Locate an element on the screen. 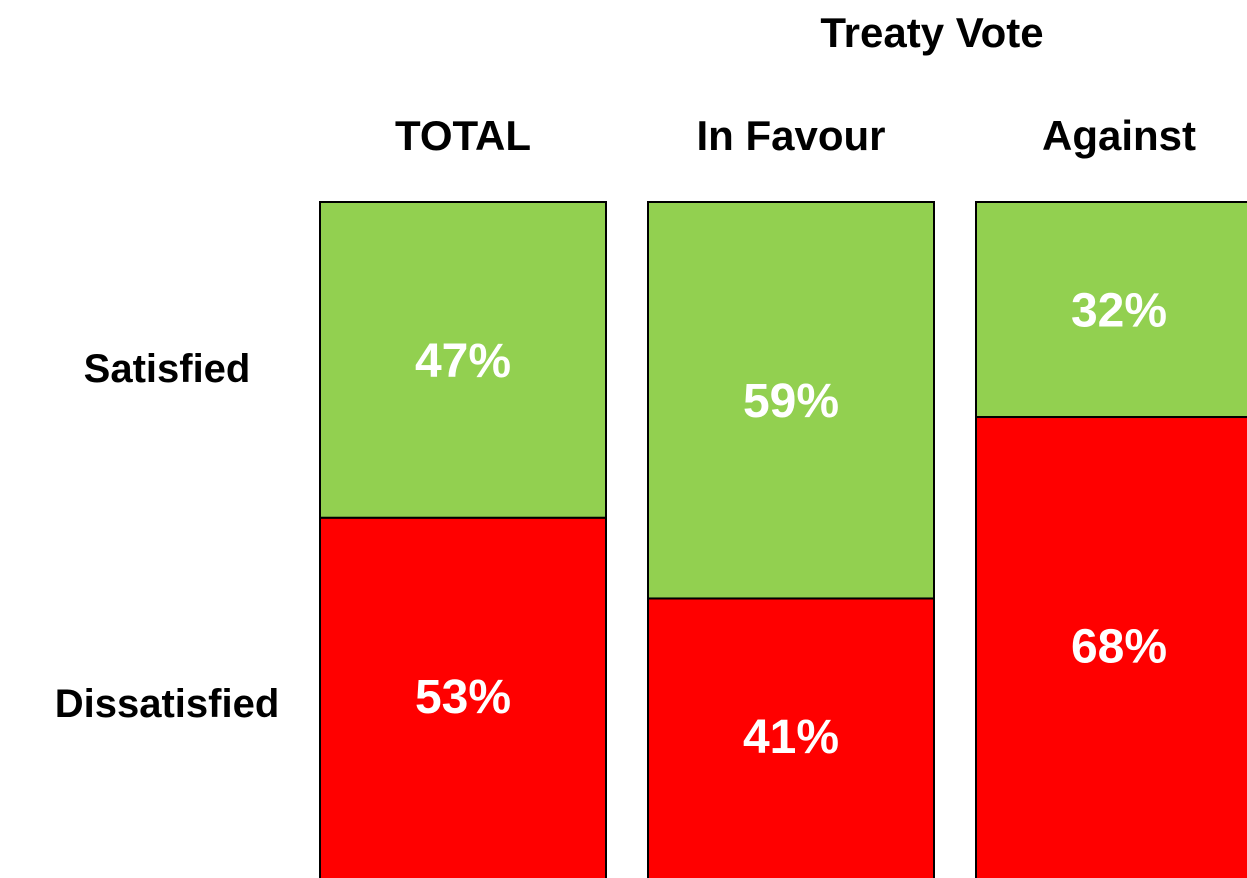  row-label-satisfied: Satisfied is located at coordinates (167, 369).